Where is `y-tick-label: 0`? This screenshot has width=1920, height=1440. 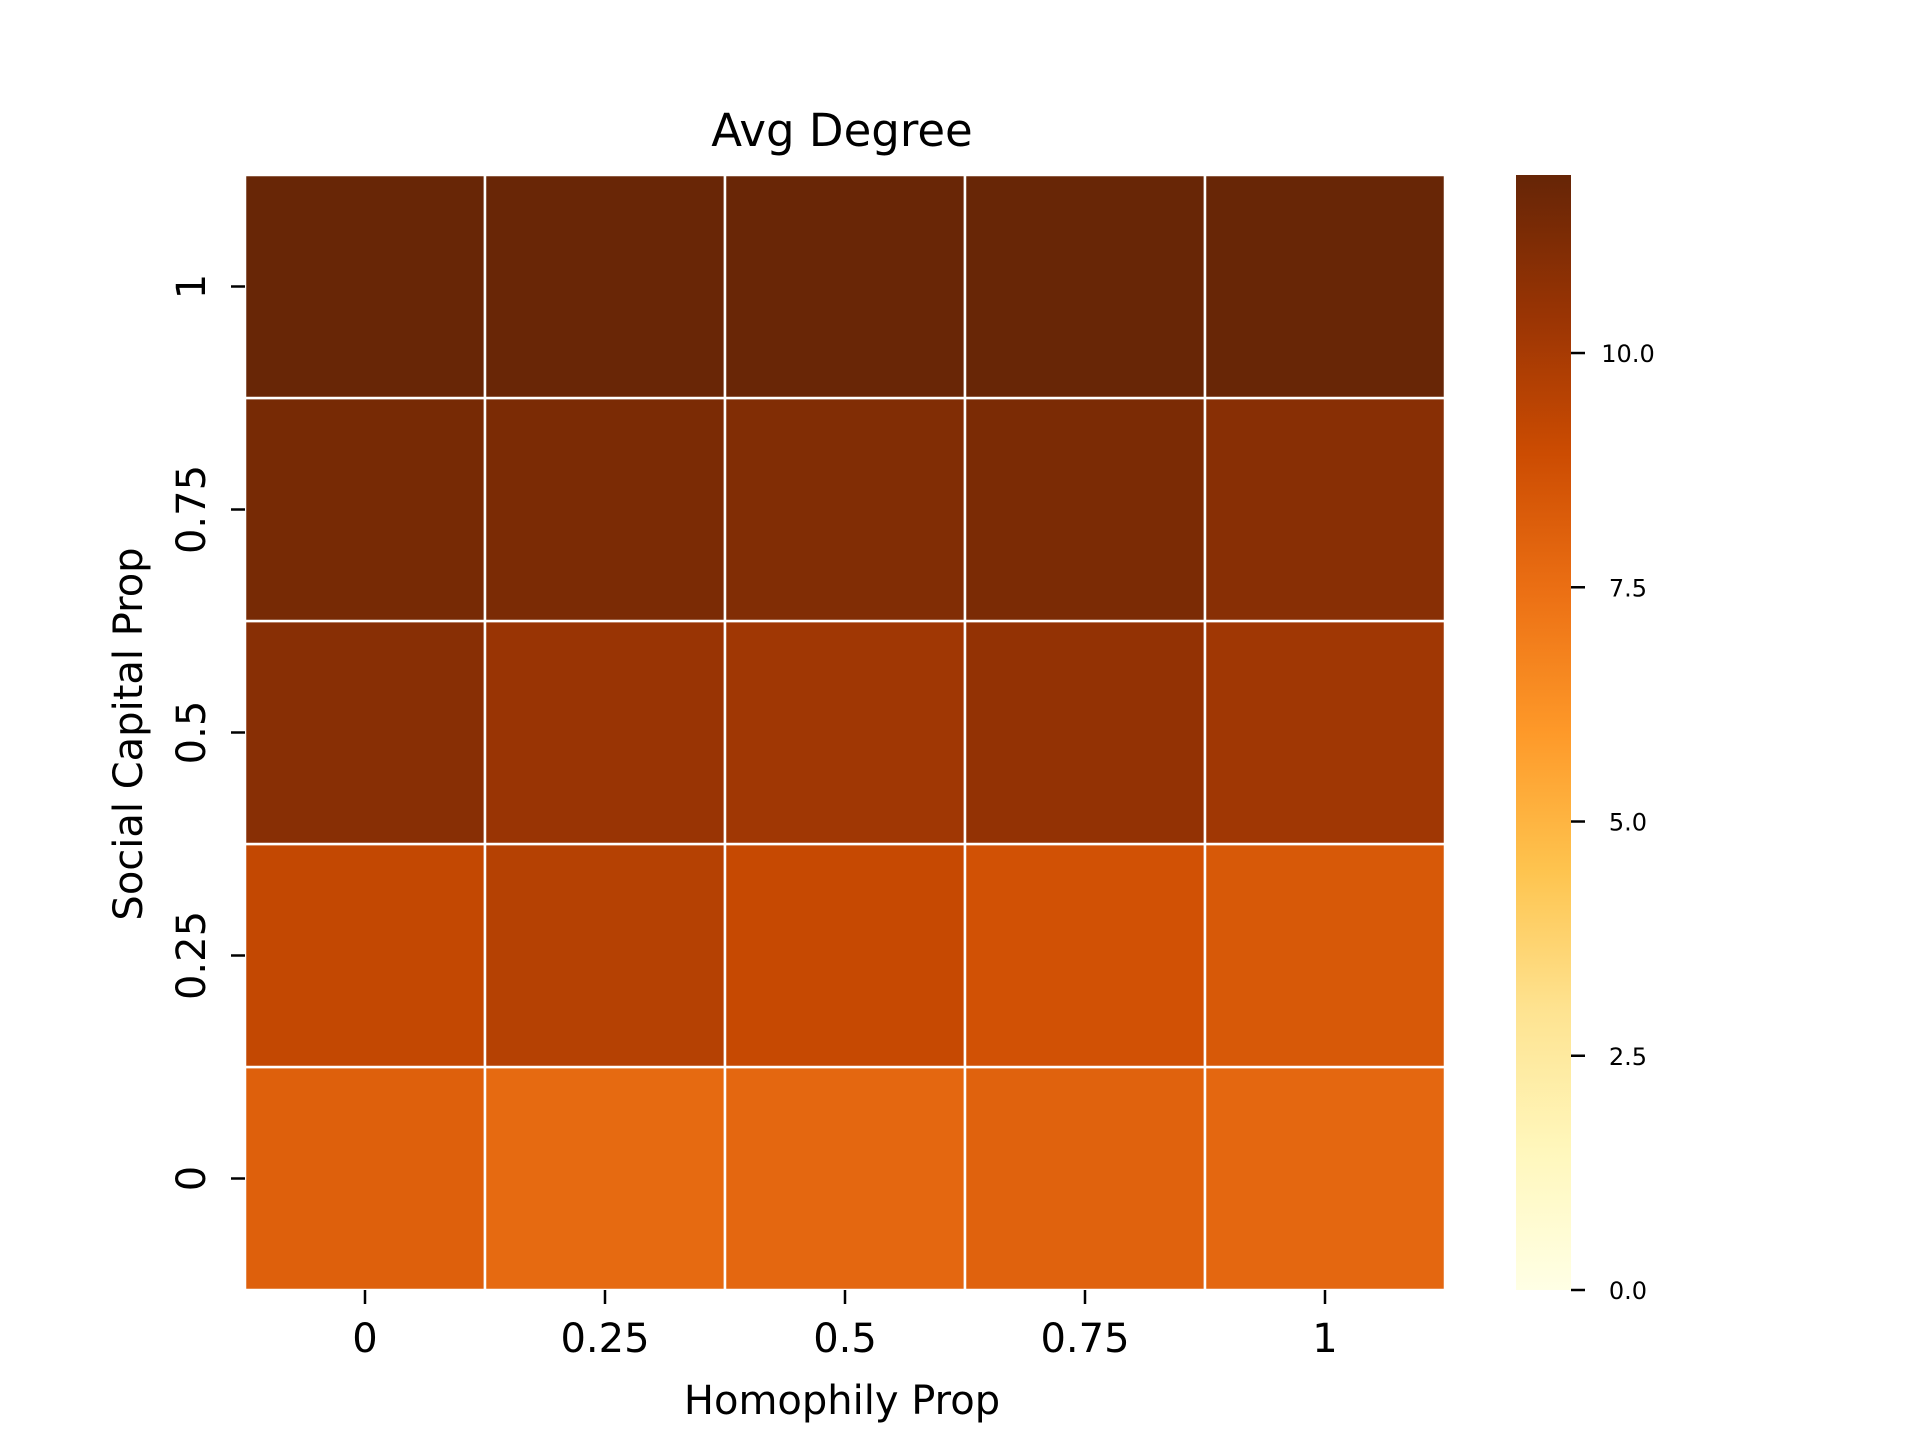 y-tick-label: 0 is located at coordinates (192, 1178).